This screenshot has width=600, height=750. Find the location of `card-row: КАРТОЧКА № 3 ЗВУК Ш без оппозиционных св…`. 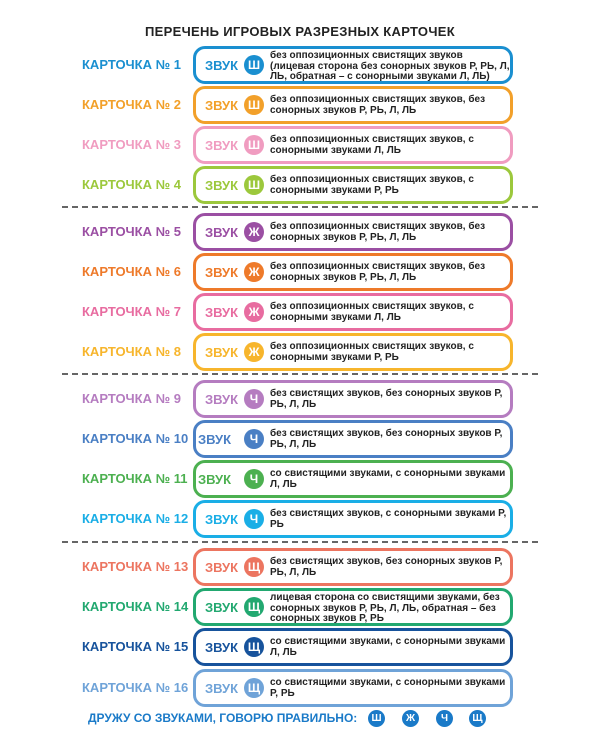

card-row: КАРТОЧКА № 3 ЗВУК Ш без оппозиционных св… is located at coordinates (300, 145).